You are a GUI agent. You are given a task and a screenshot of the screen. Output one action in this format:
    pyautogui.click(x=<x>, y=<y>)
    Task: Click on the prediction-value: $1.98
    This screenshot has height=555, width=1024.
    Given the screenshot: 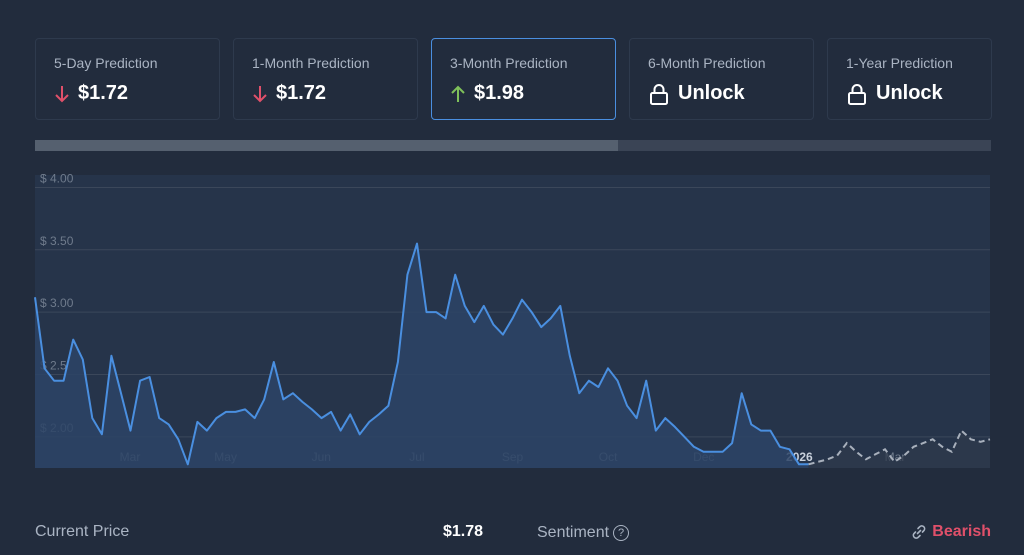 What is the action you would take?
    pyautogui.click(x=487, y=93)
    